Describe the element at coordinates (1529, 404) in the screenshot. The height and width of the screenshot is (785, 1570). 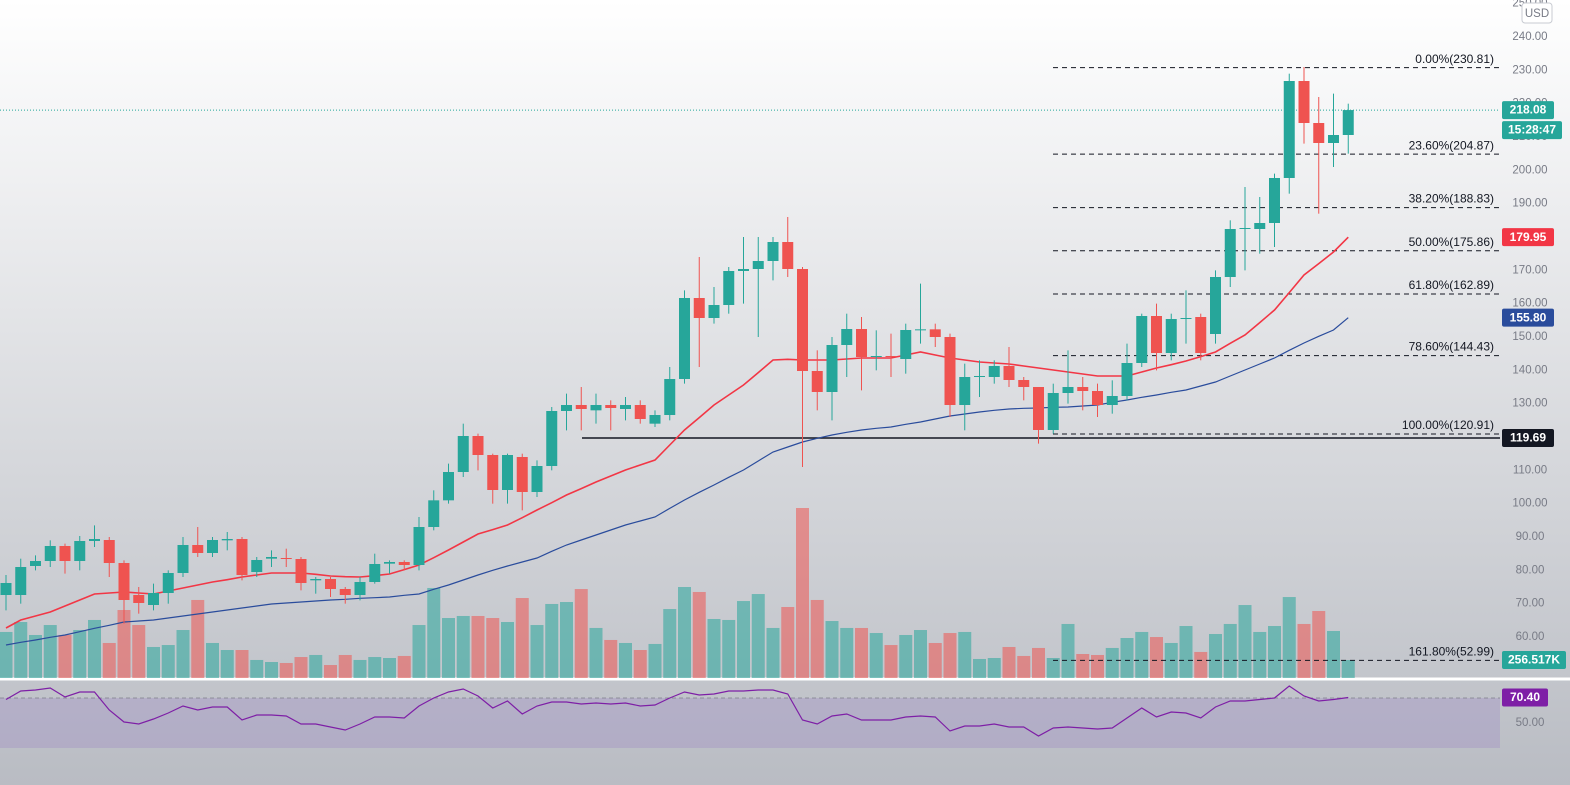
I see `y-tick-label: 130.00` at that location.